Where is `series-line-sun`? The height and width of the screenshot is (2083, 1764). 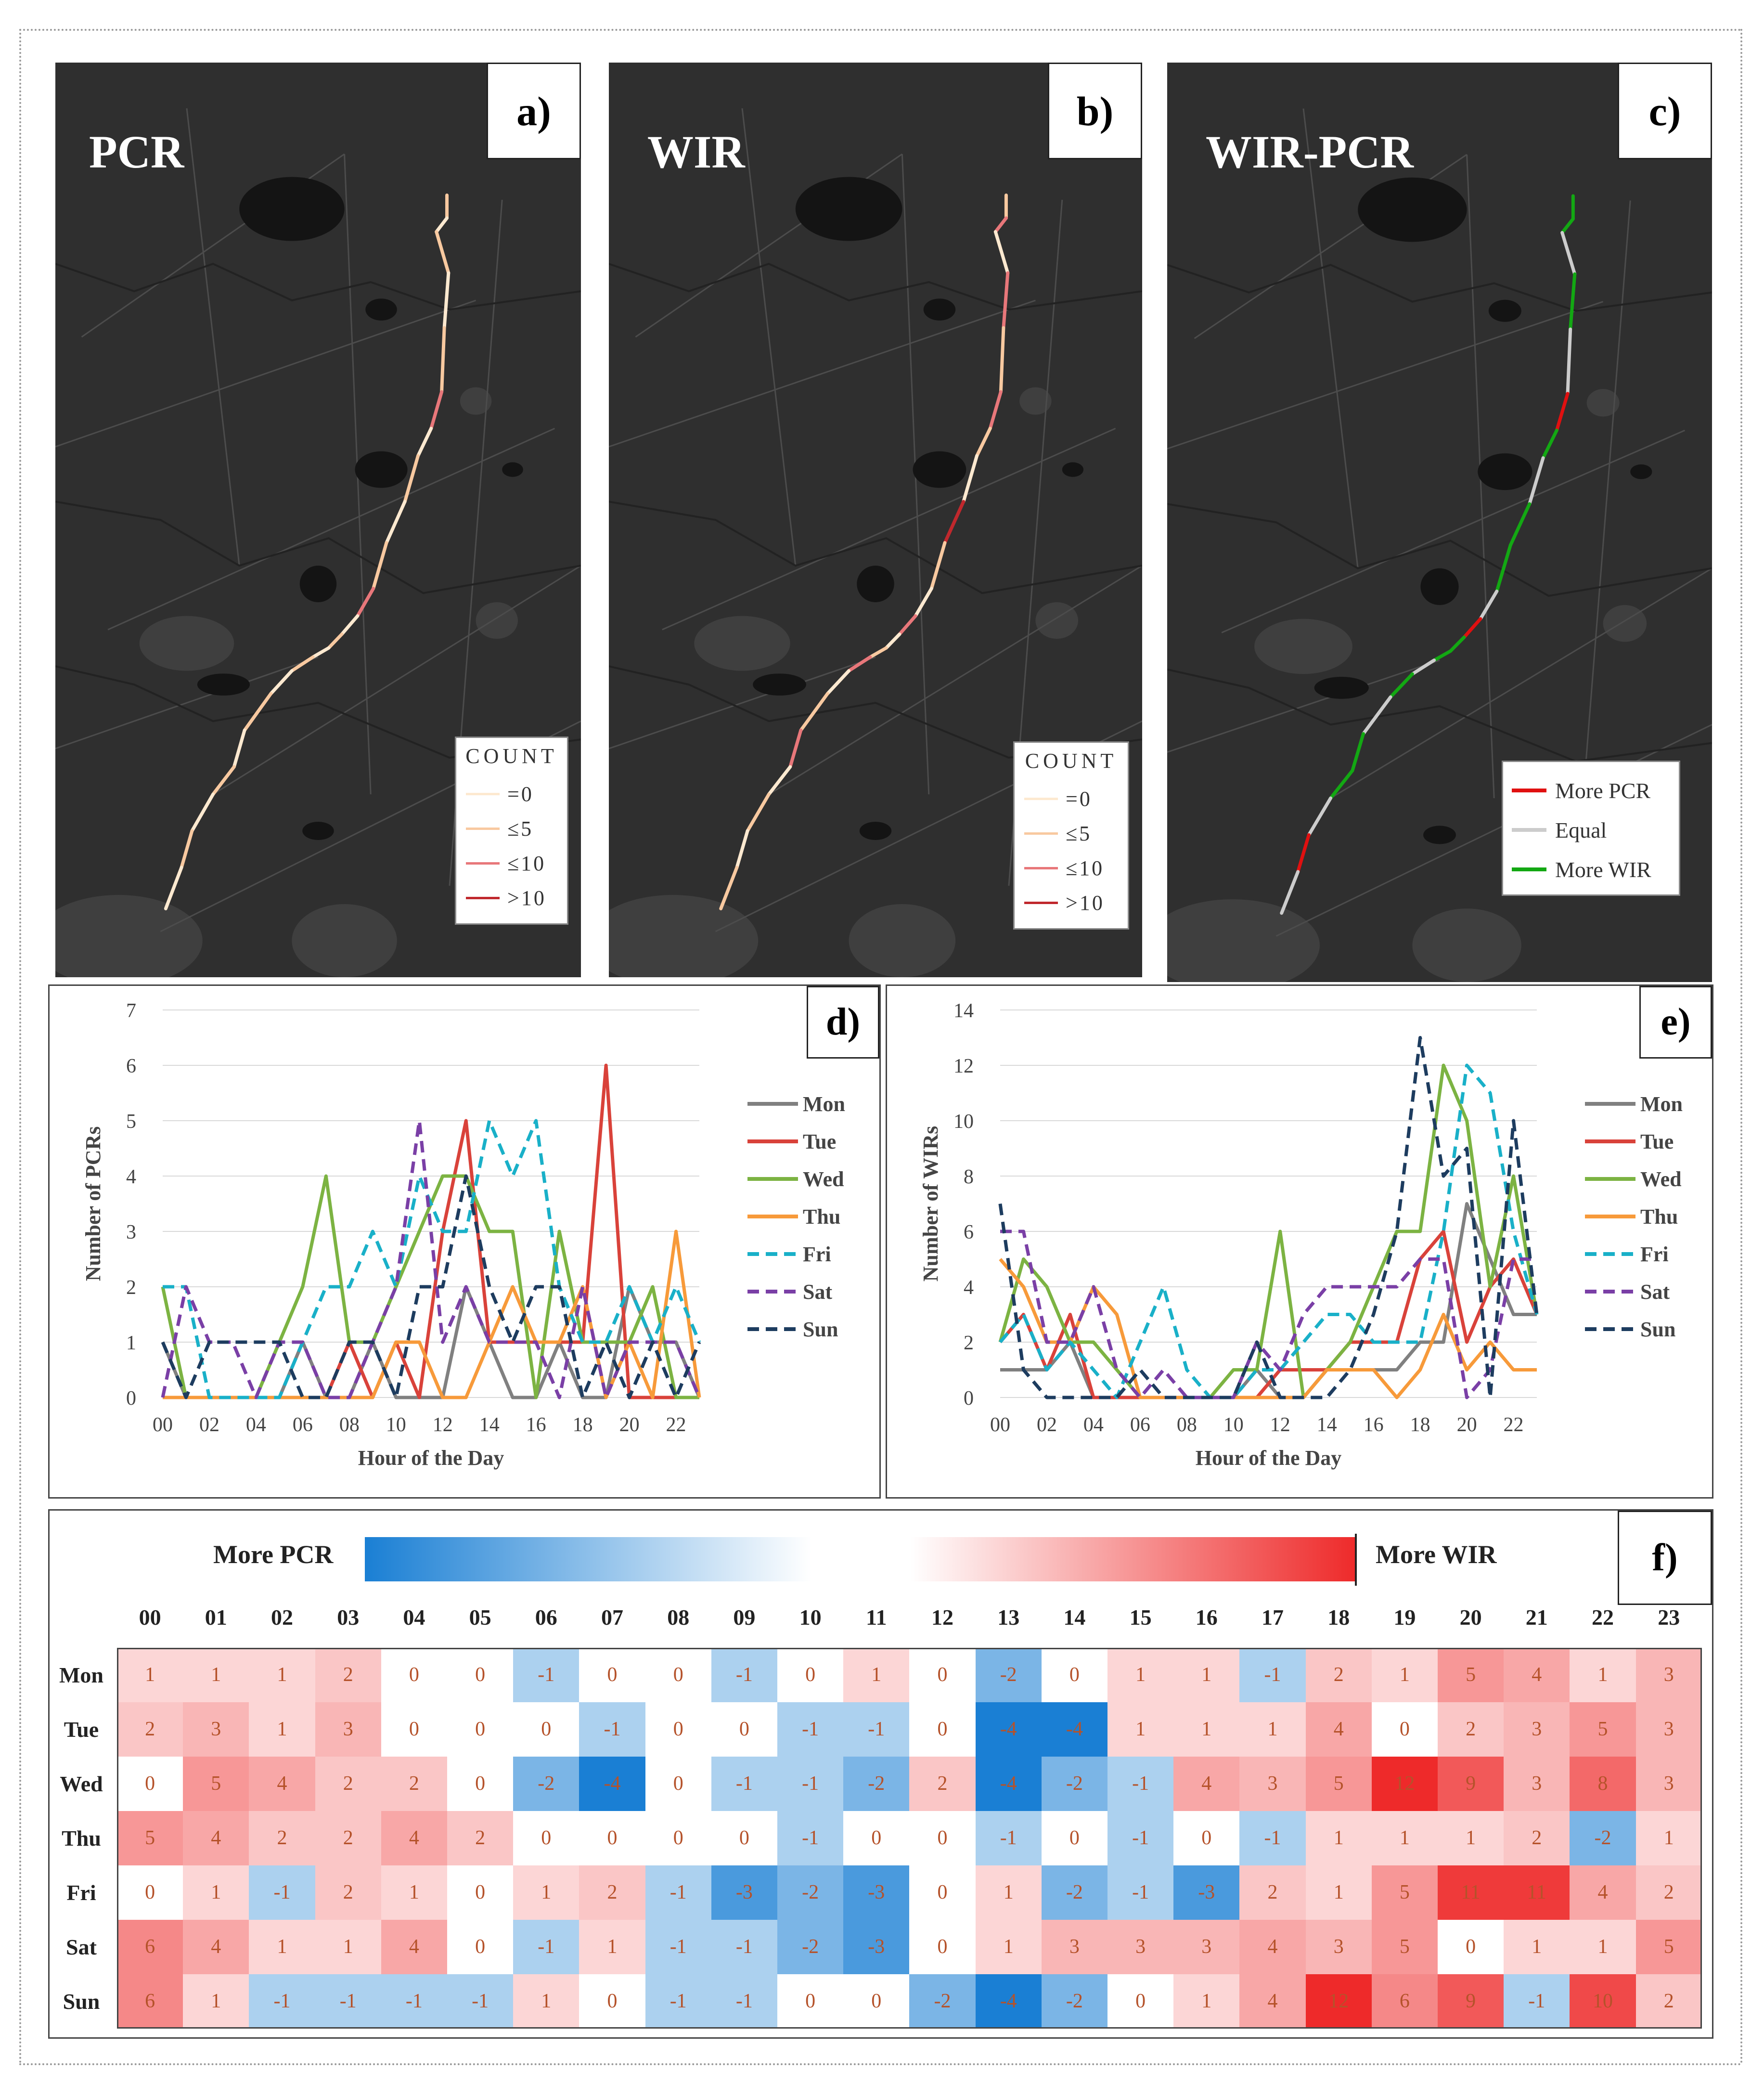
series-line-sun is located at coordinates (1268, 1217).